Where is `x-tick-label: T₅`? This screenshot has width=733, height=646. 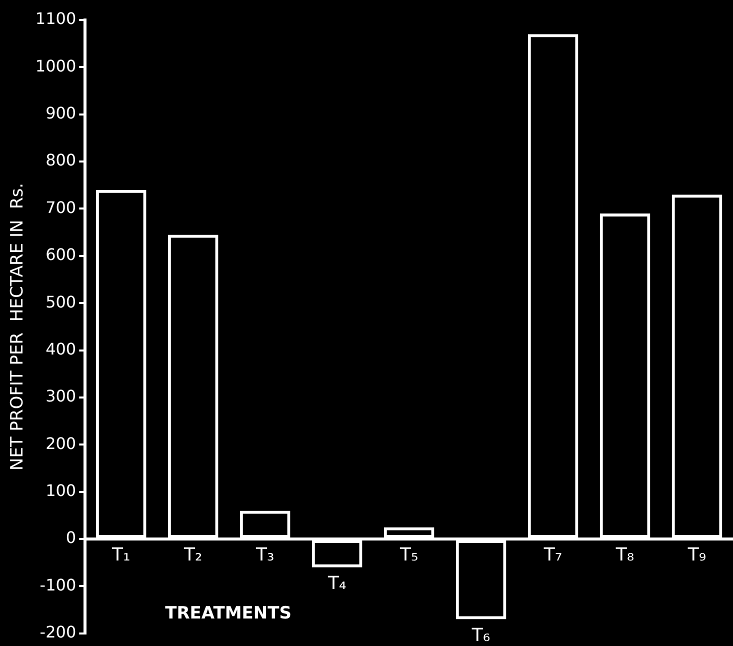 x-tick-label: T₅ is located at coordinates (408, 555).